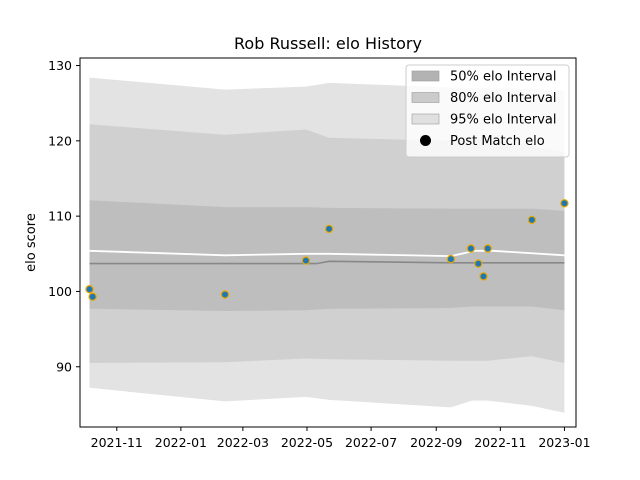  I want to click on legend-label: 80% elo Interval, so click(503, 98).